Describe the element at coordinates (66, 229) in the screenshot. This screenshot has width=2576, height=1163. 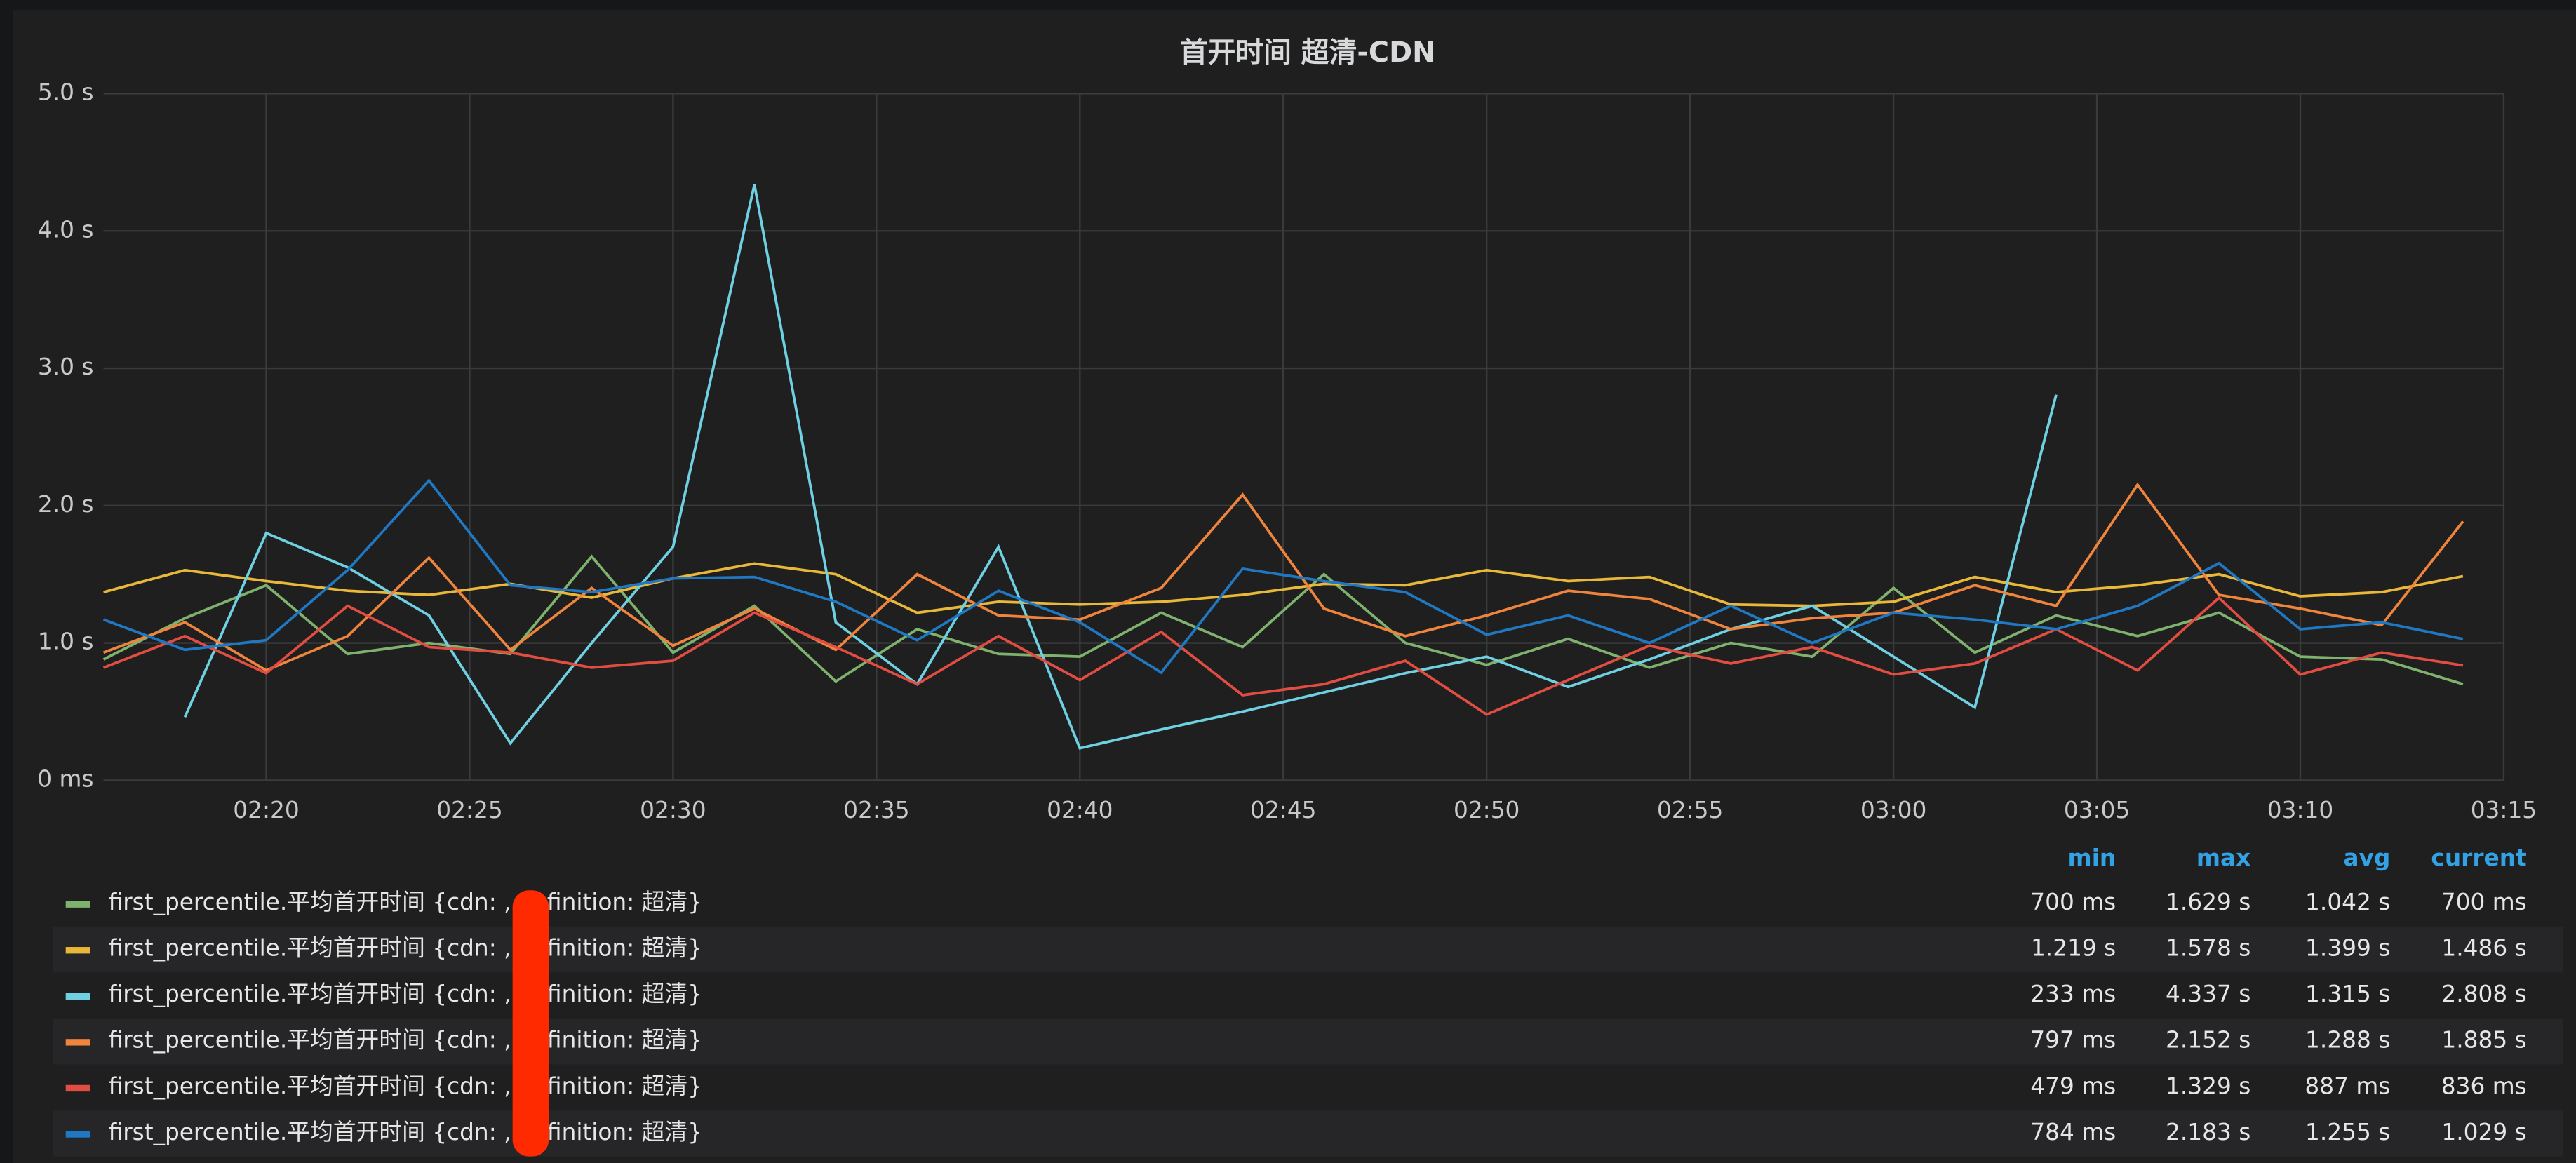
I see `y-tick-label: 4.0 s` at that location.